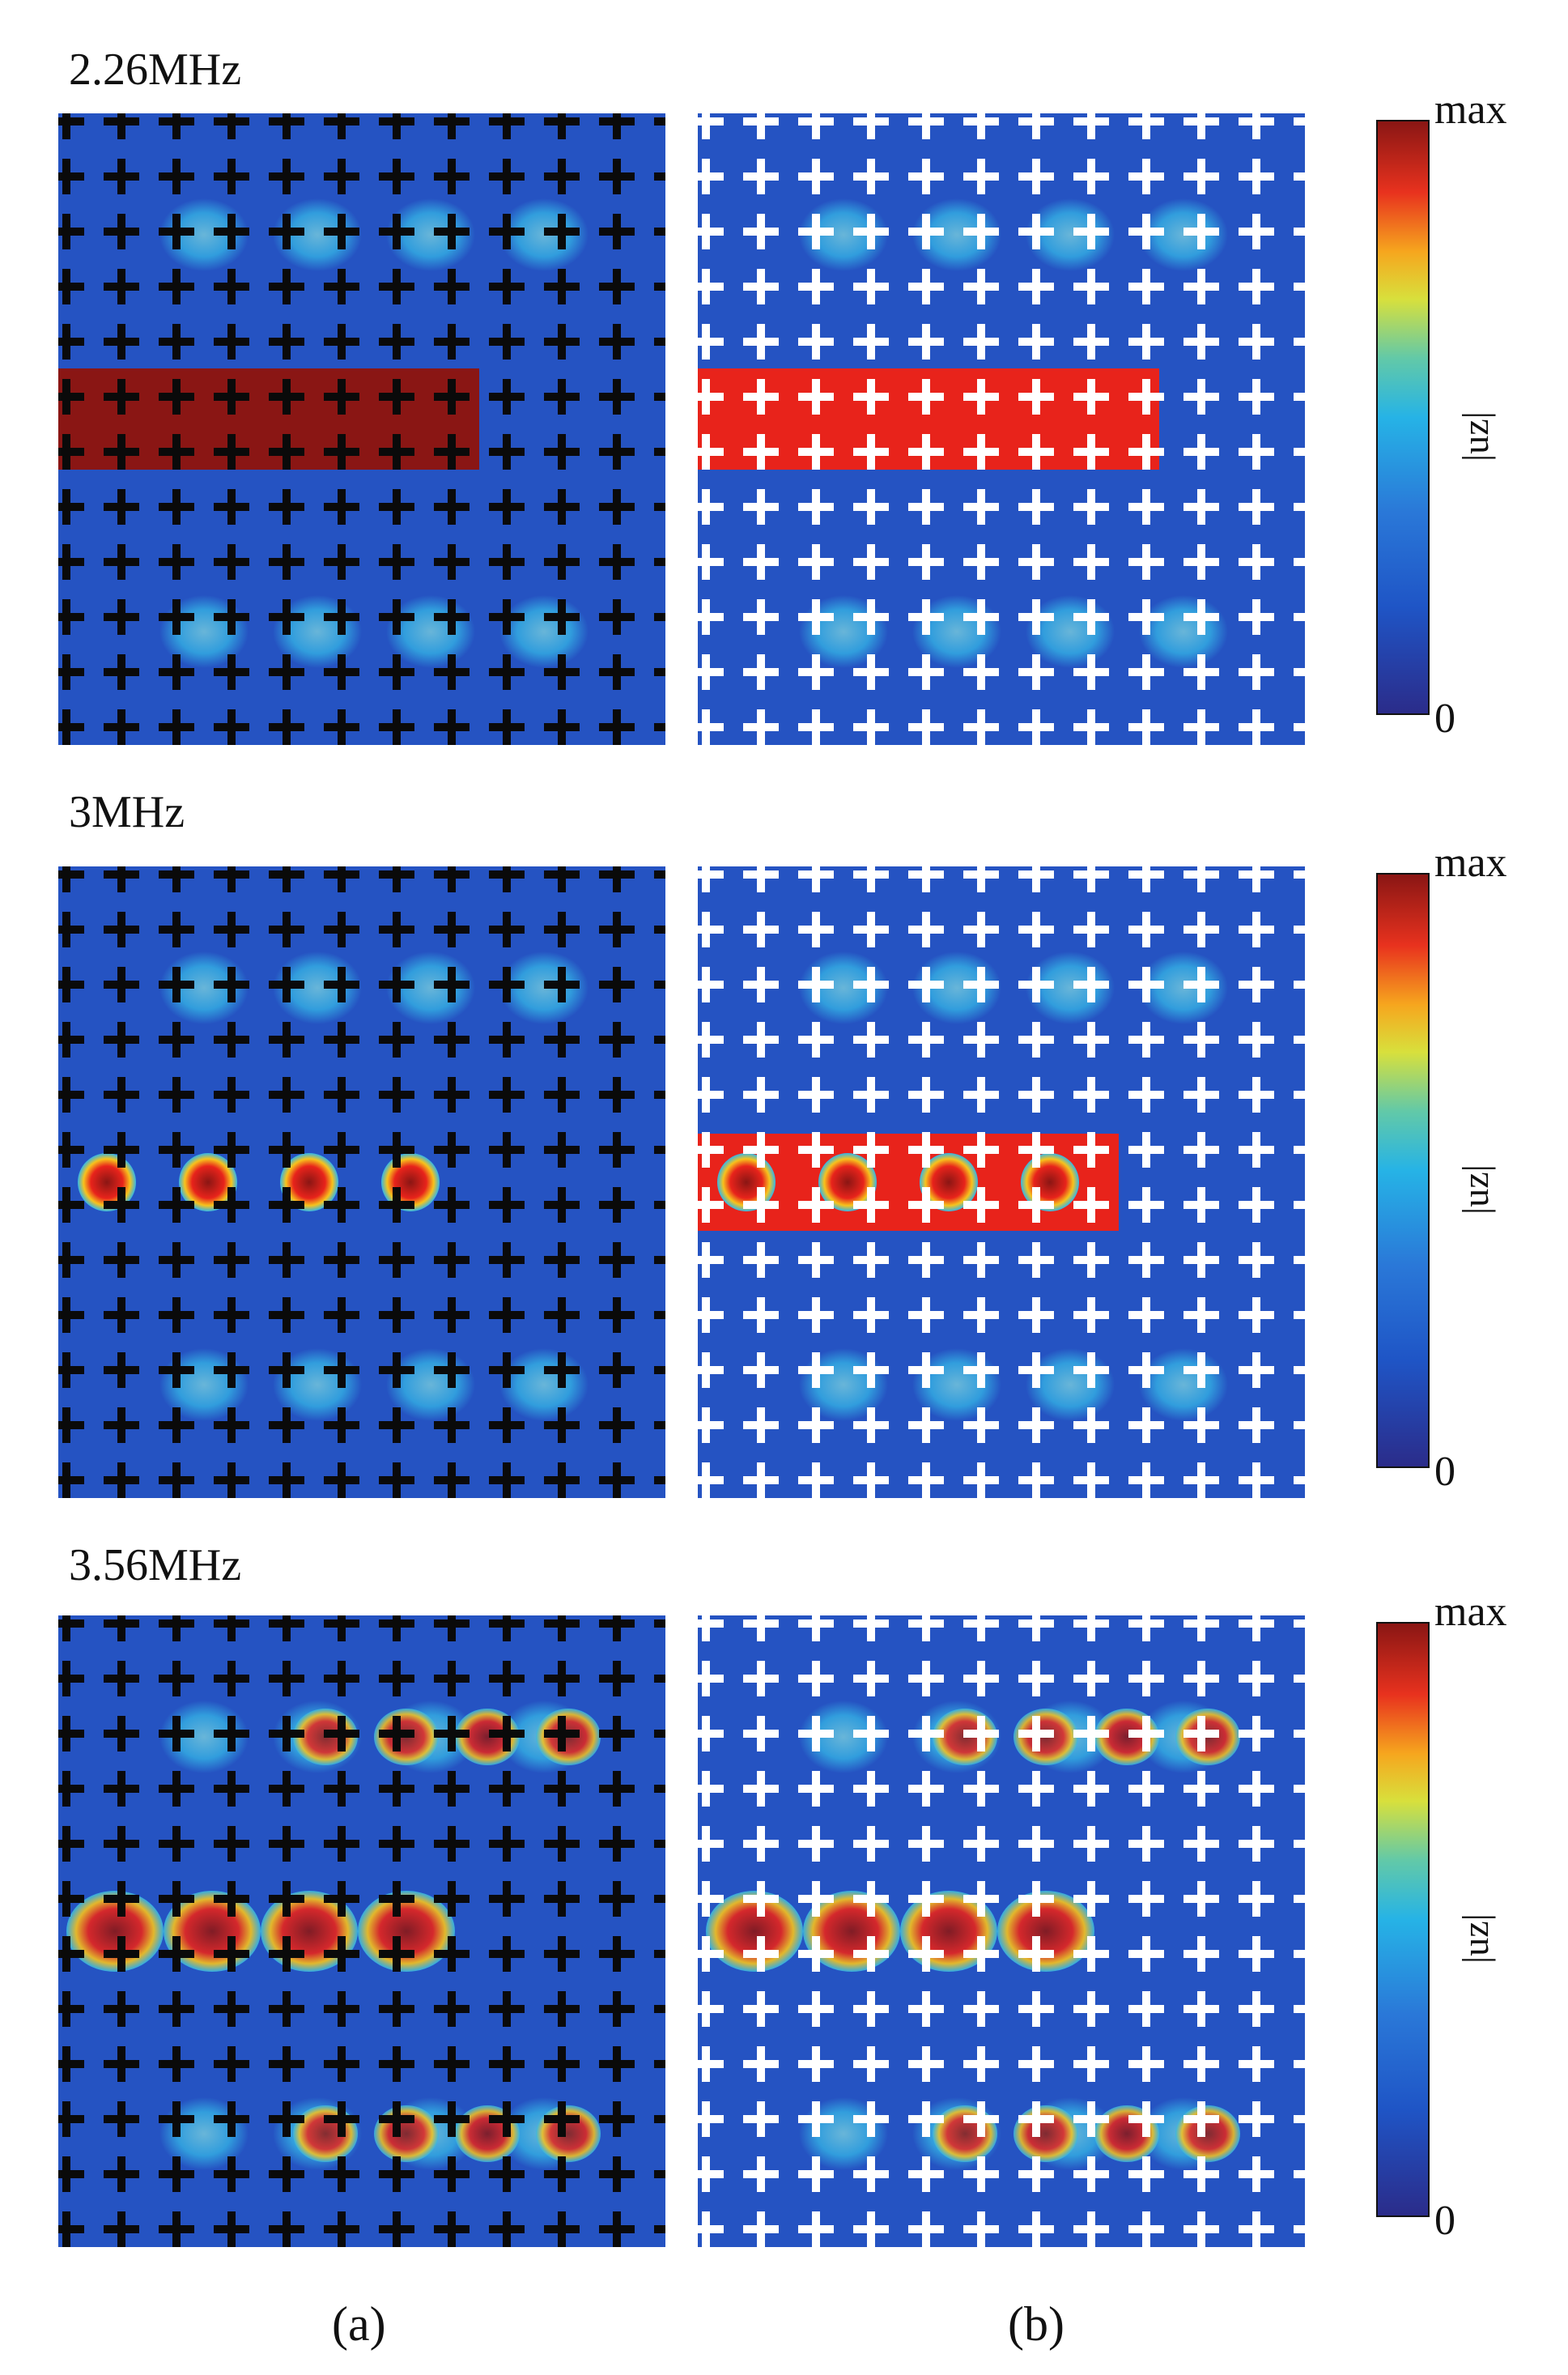 This screenshot has width=1568, height=2375. Describe the element at coordinates (1444, 1472) in the screenshot. I see `colorbar-min-label-row2: 0` at that location.